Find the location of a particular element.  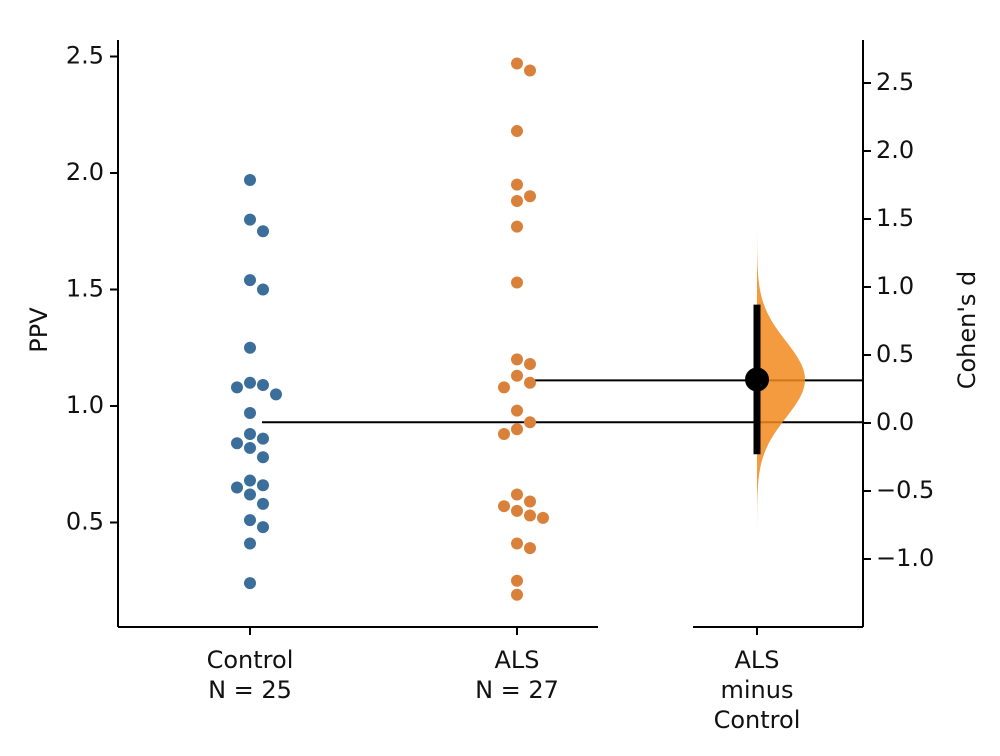

y-tick-label: 2.0 is located at coordinates (85, 172).